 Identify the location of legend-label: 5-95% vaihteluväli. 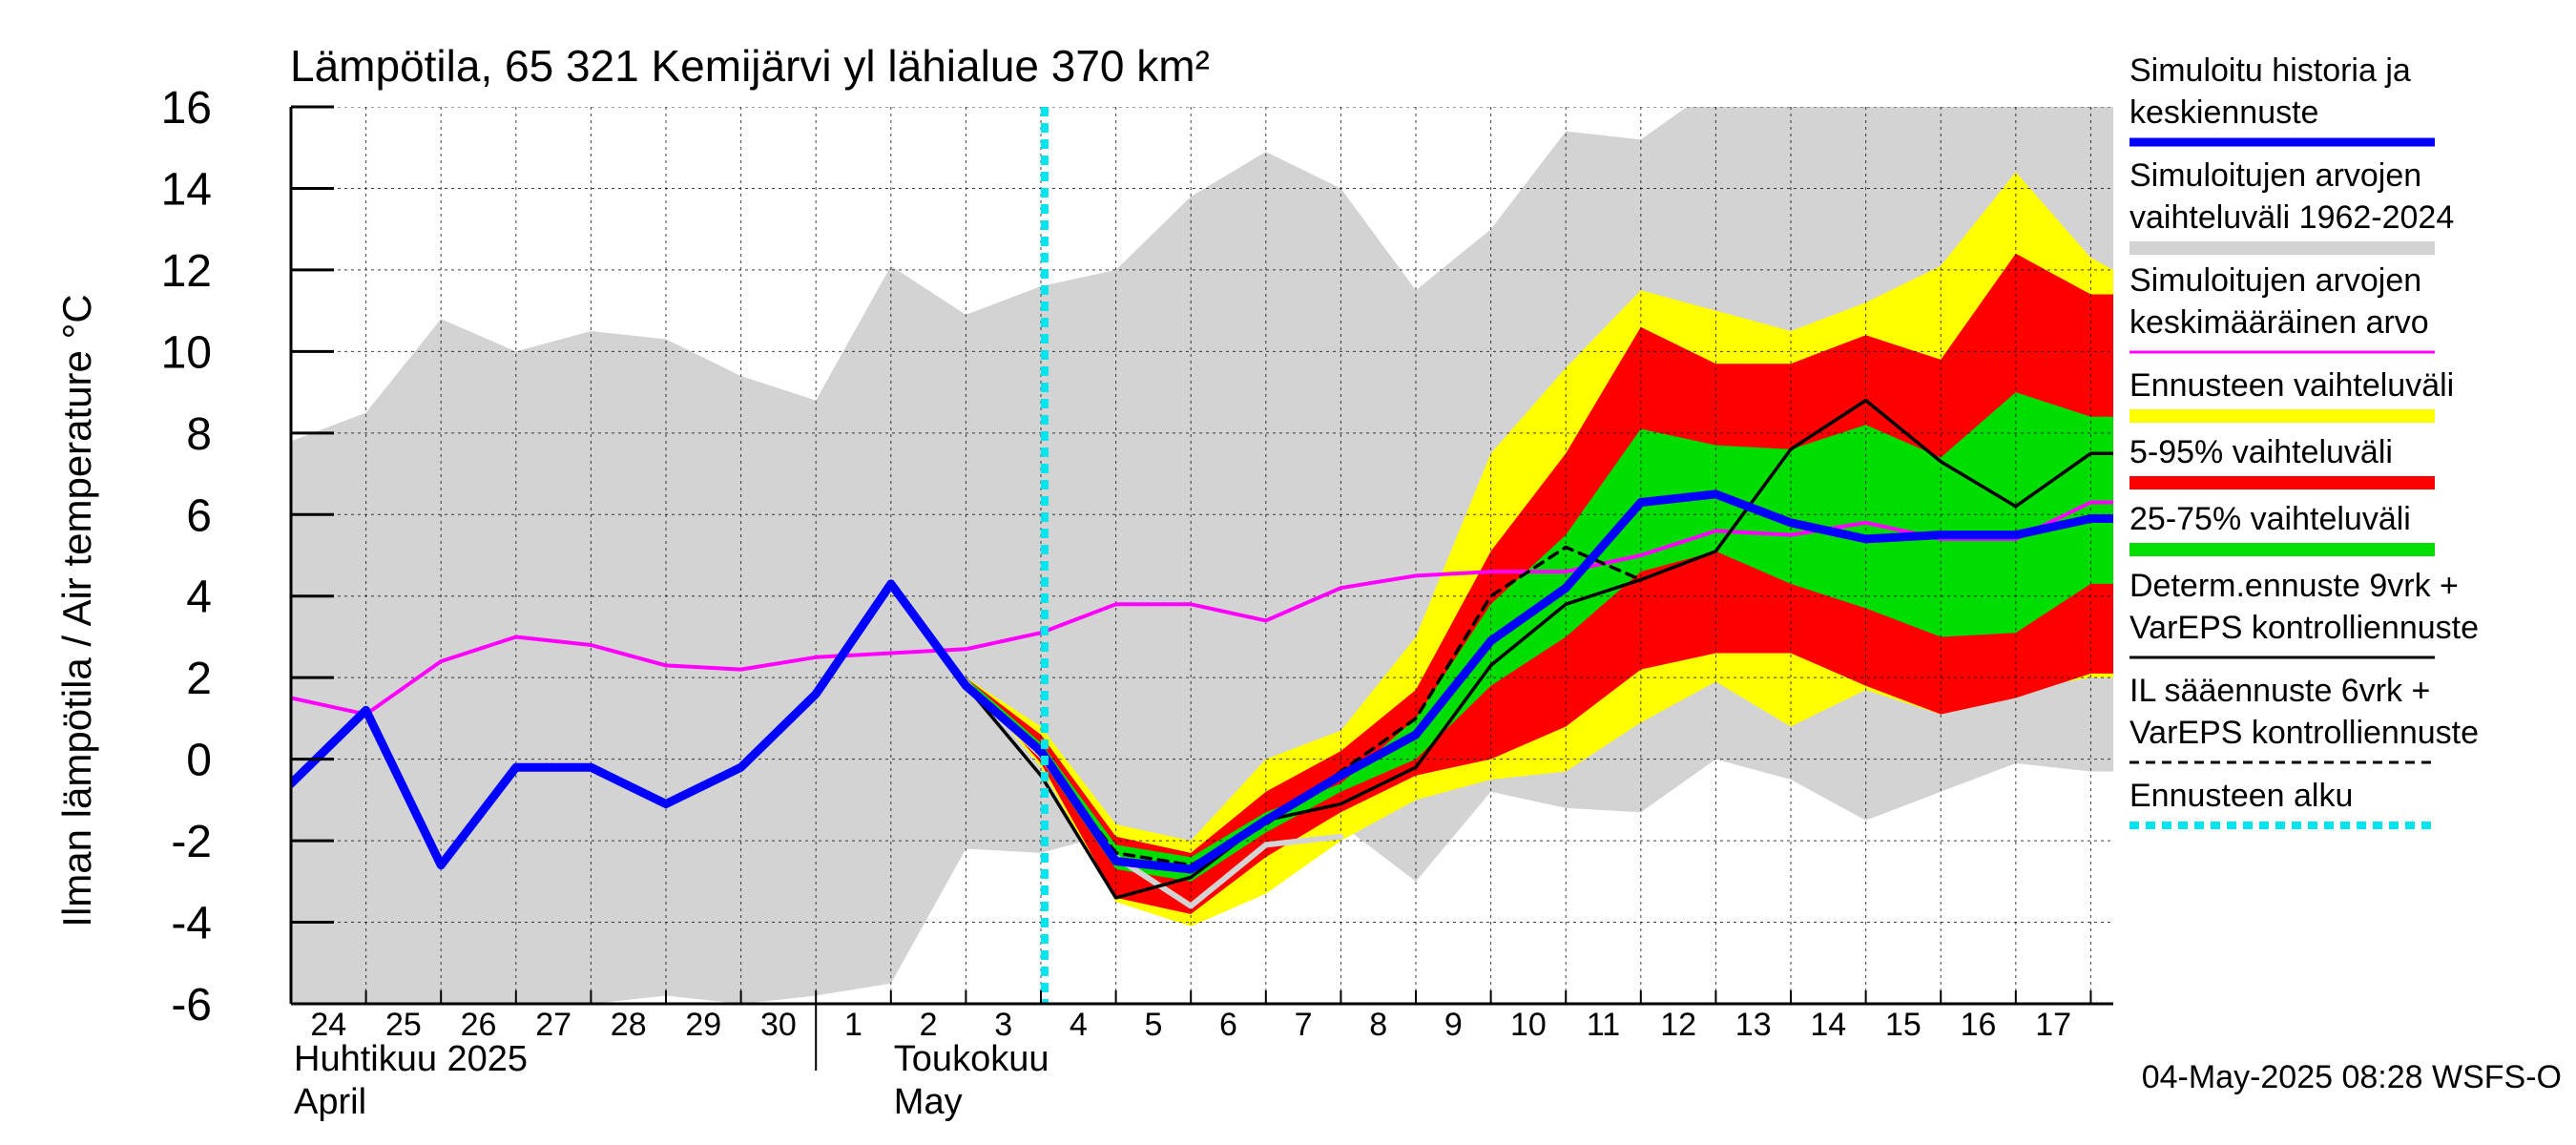
(2261, 452).